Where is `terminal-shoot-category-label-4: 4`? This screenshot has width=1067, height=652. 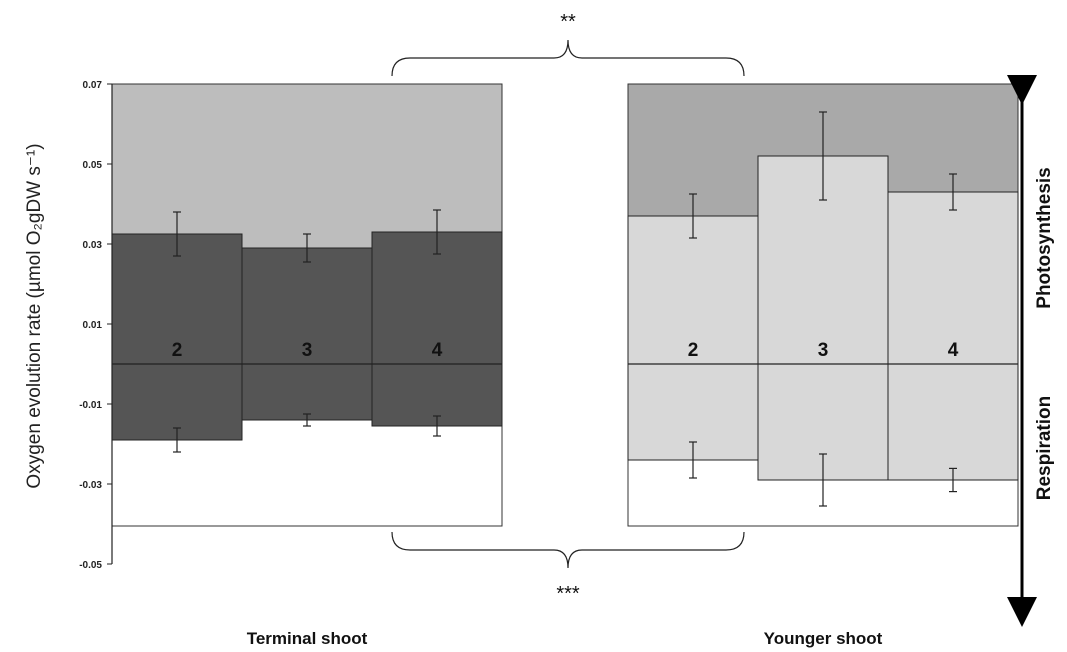
terminal-shoot-category-label-4: 4 is located at coordinates (437, 350).